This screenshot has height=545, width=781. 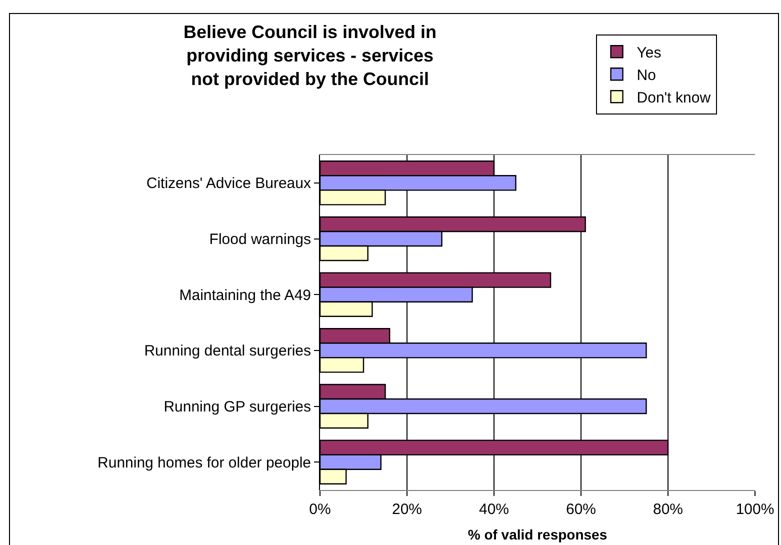 I want to click on y-tick-label: Running homes for older people, so click(x=204, y=463).